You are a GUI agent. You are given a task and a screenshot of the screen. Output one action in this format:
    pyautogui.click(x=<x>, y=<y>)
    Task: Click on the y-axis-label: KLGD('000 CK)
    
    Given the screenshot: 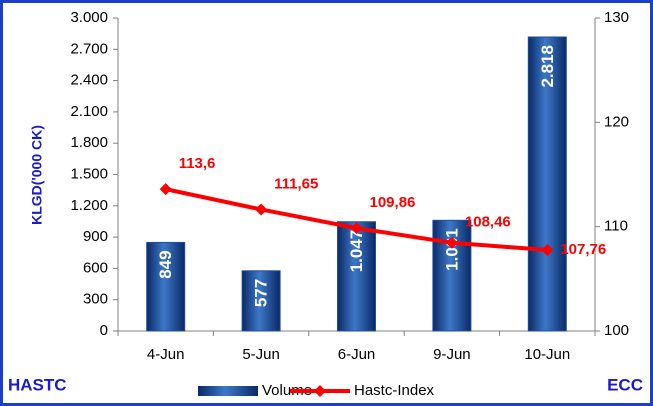 What is the action you would take?
    pyautogui.click(x=37, y=175)
    